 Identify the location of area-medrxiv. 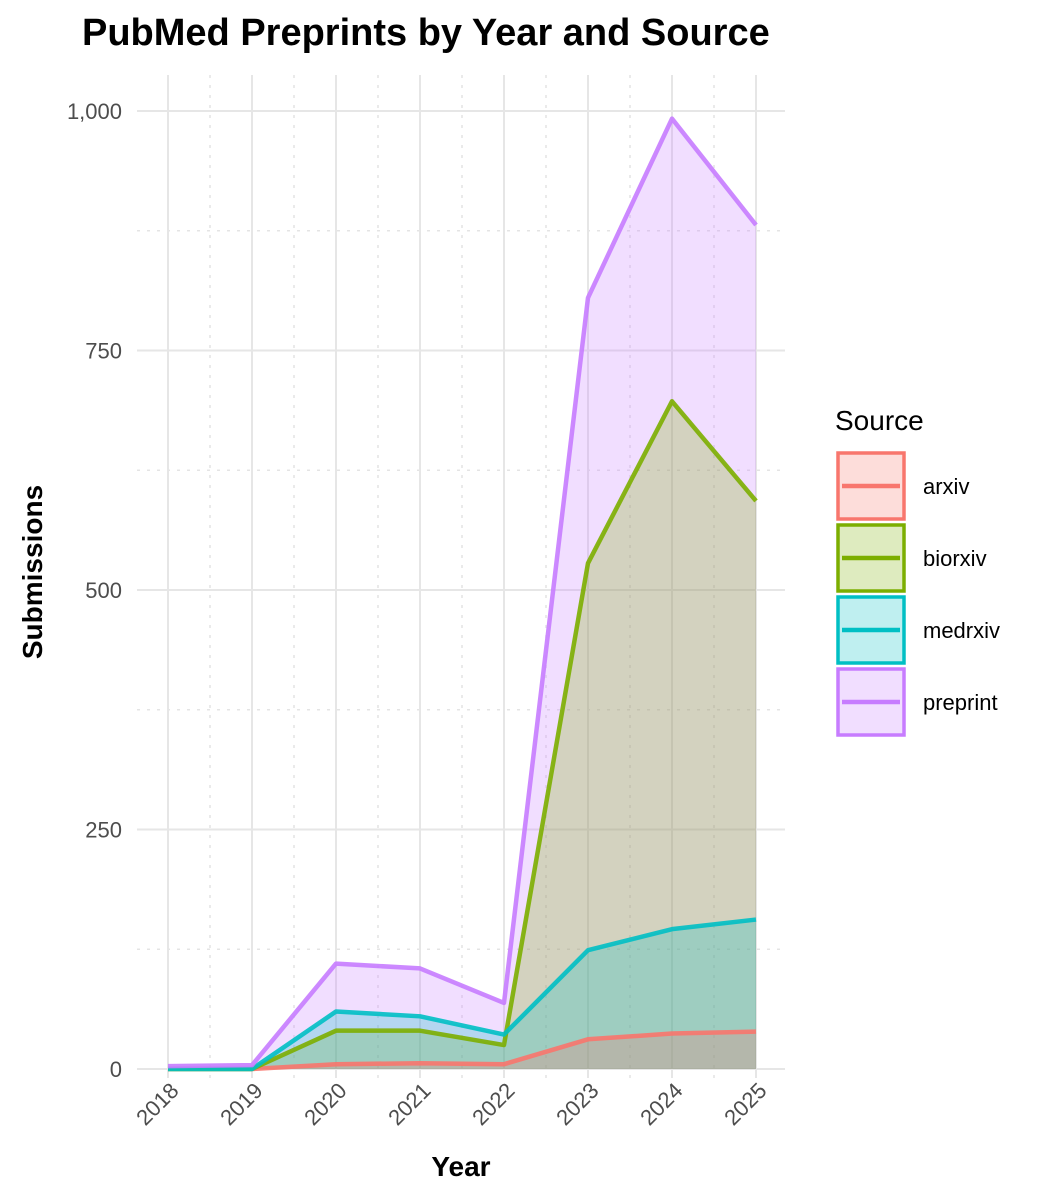
(462, 994).